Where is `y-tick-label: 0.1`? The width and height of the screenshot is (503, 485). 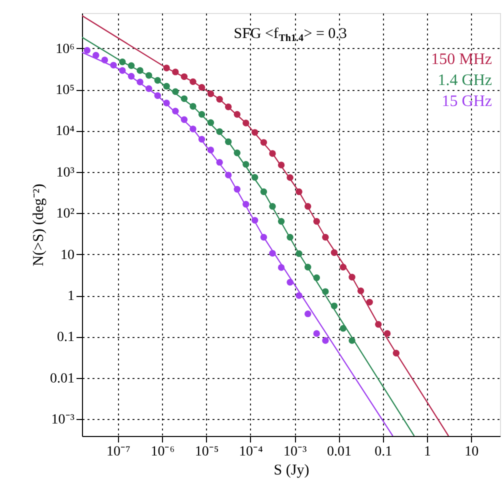 y-tick-label: 0.1 is located at coordinates (65, 338).